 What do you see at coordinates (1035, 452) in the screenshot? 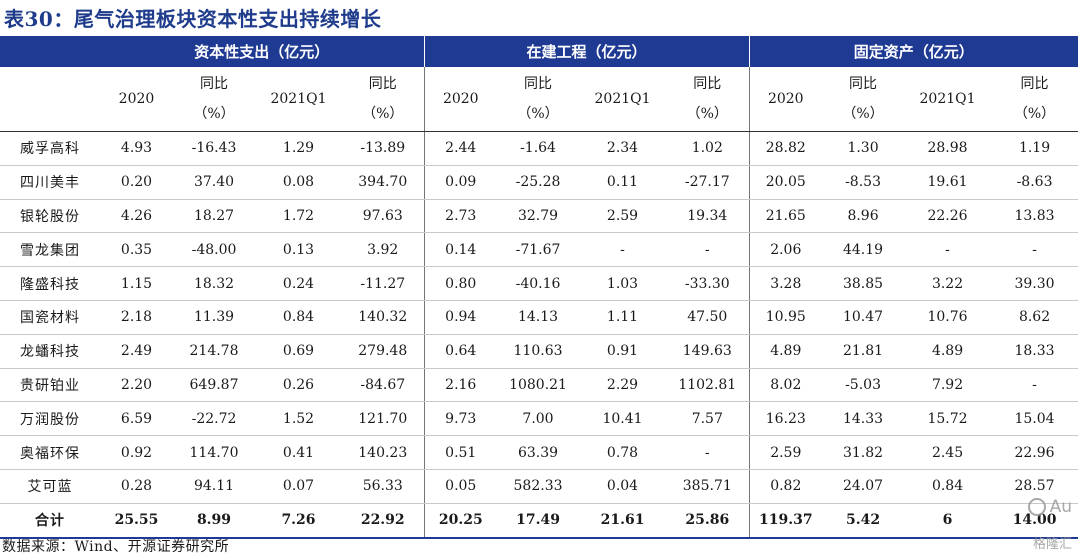
I see `table-cell: 22.96` at bounding box center [1035, 452].